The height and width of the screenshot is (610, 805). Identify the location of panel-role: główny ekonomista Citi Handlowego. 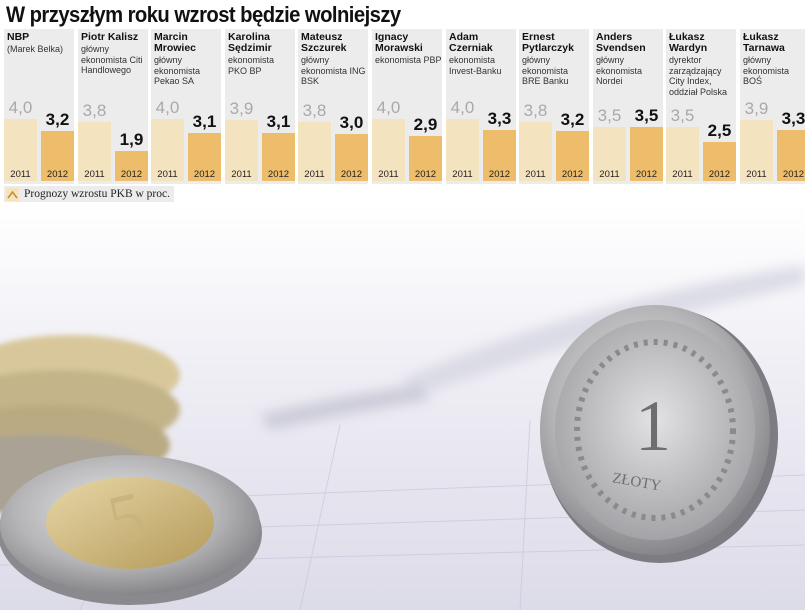
(112, 59).